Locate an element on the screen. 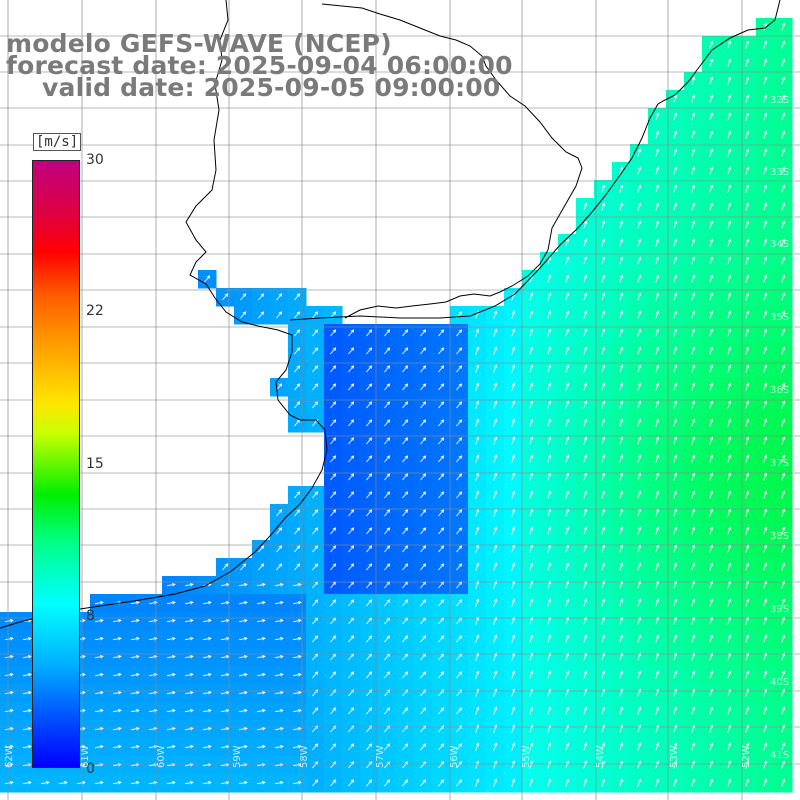 Image resolution: width=800 pixels, height=800 pixels. lat-label: 40S is located at coordinates (780, 682).